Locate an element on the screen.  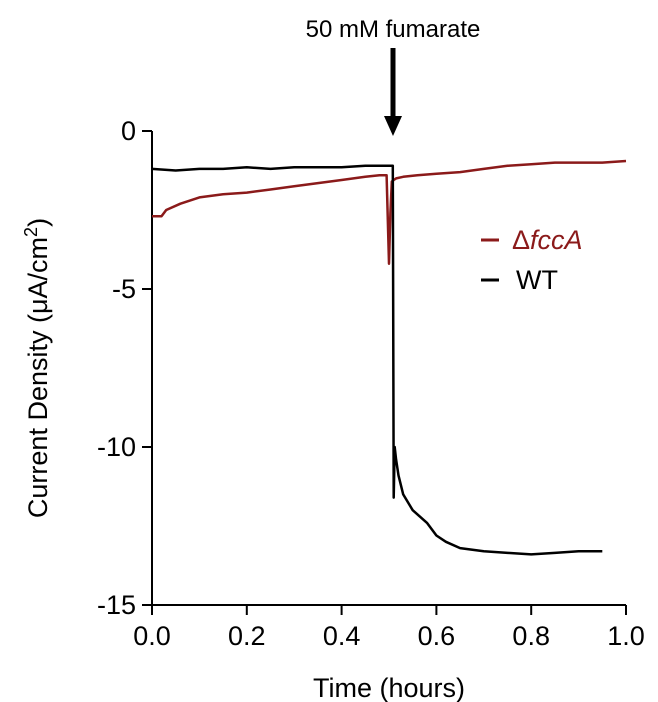
x-tick-label: 0.6 is located at coordinates (437, 636).